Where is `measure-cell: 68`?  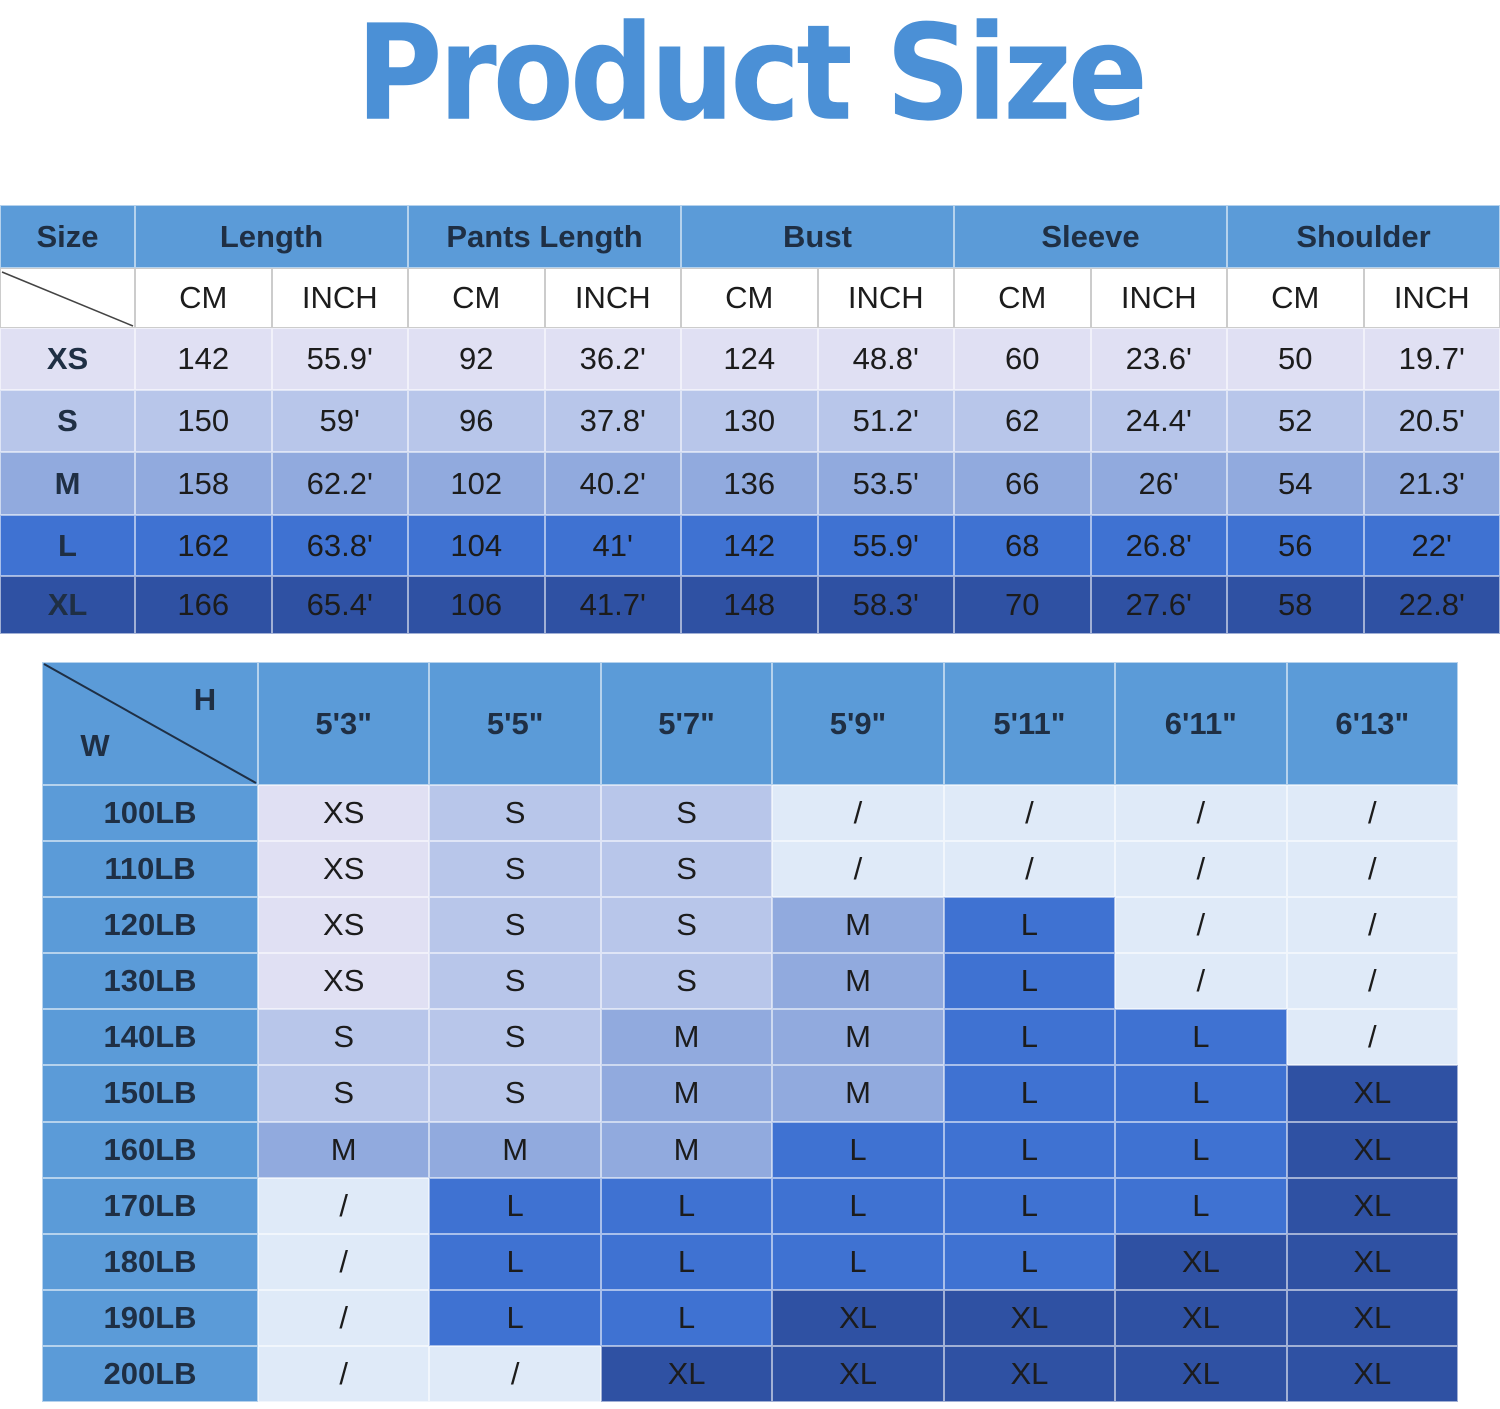 measure-cell: 68 is located at coordinates (1022, 545).